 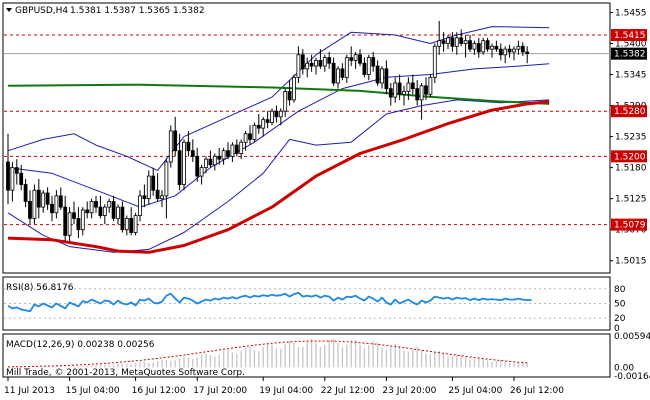 What do you see at coordinates (630, 226) in the screenshot?
I see `level-label: 1.5079` at bounding box center [630, 226].